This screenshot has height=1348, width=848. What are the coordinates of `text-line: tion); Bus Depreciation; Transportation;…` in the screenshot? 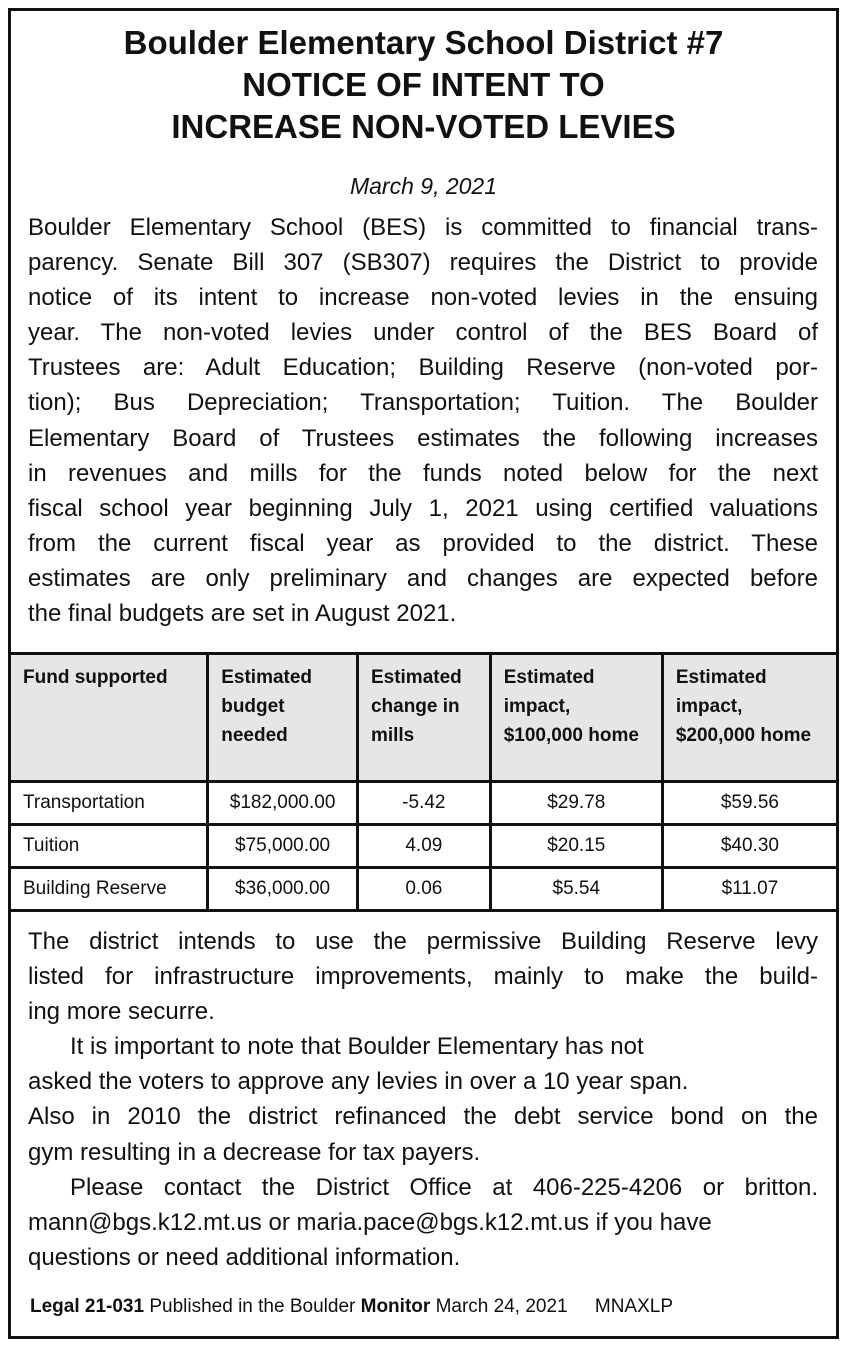 It's located at (423, 403).